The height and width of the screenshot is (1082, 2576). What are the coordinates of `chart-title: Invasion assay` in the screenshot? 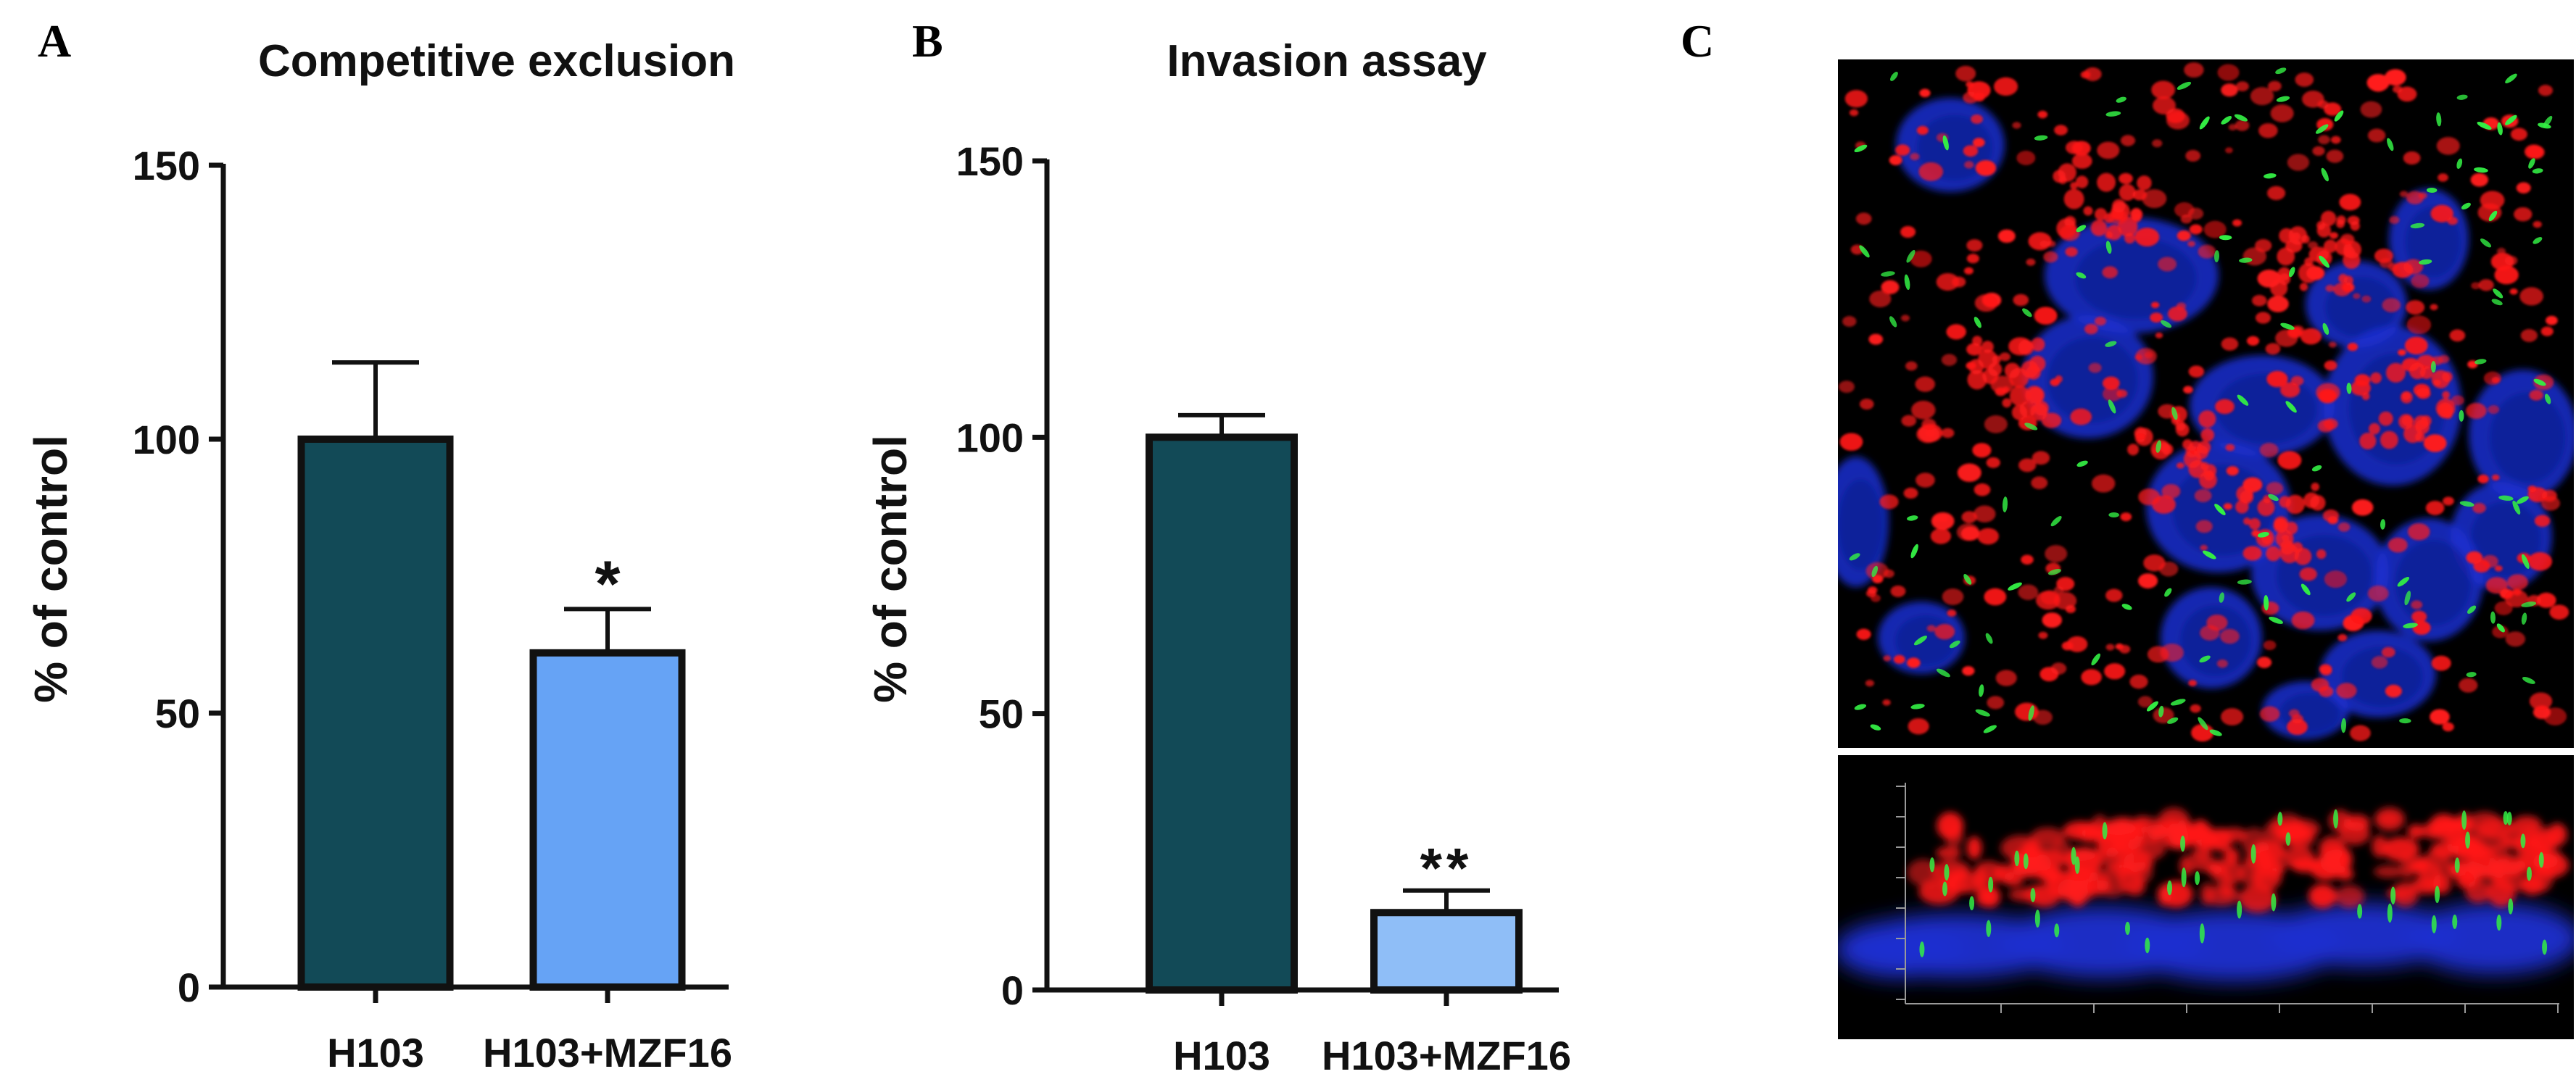 It's located at (1327, 61).